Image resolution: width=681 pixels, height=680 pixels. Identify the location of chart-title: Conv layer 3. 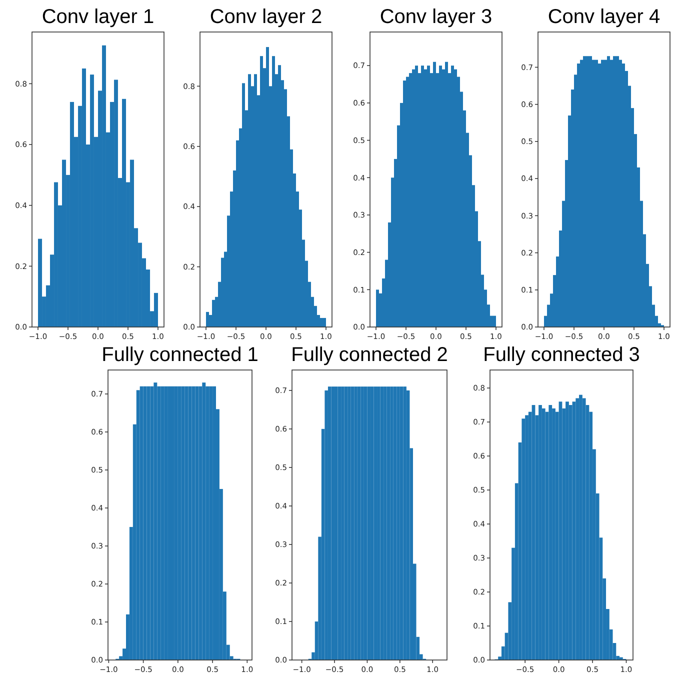
(436, 17).